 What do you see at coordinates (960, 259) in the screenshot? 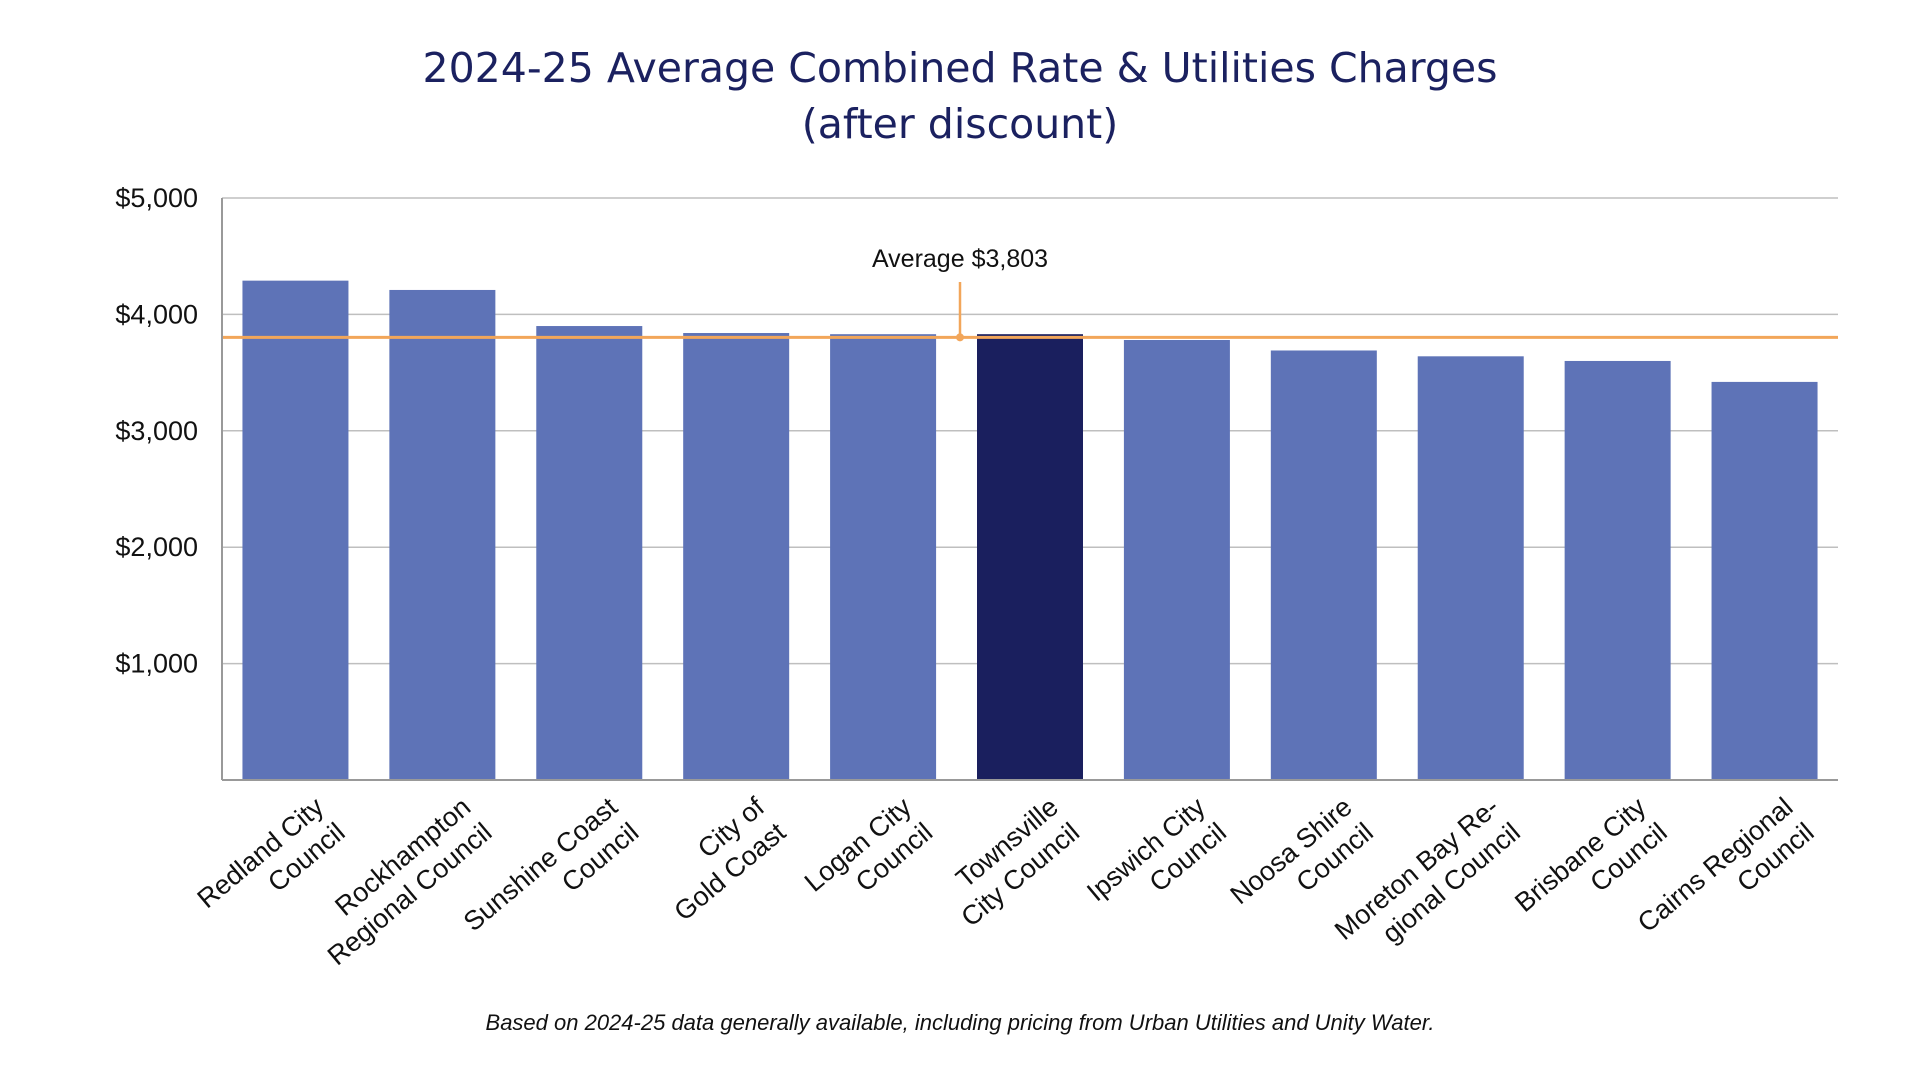
I see `average-label: Average $3,803` at bounding box center [960, 259].